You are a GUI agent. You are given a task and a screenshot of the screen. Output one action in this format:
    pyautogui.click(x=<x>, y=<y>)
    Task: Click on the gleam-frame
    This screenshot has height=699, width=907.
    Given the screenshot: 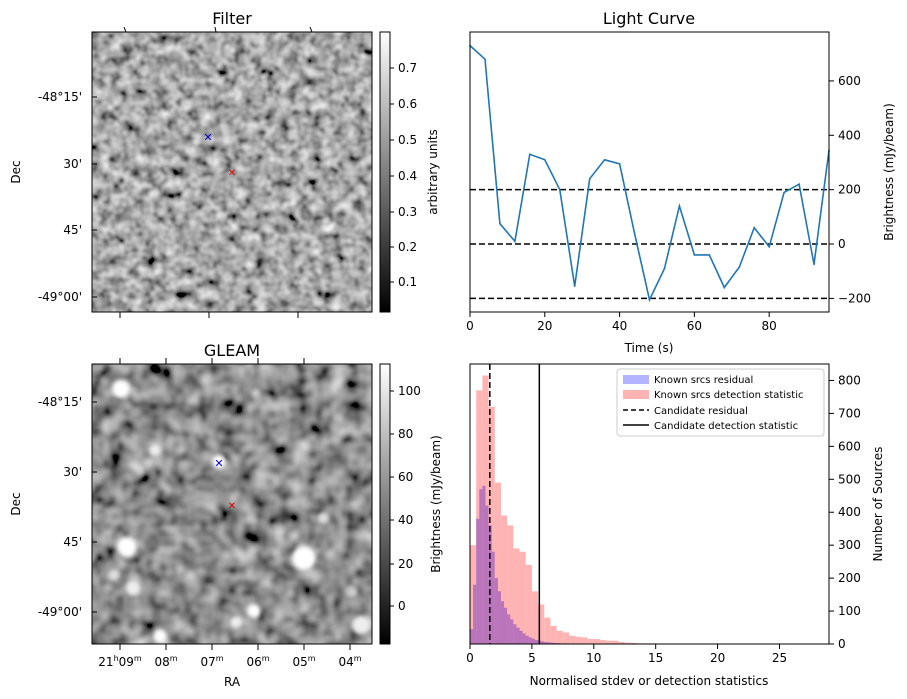 What is the action you would take?
    pyautogui.click(x=232, y=504)
    